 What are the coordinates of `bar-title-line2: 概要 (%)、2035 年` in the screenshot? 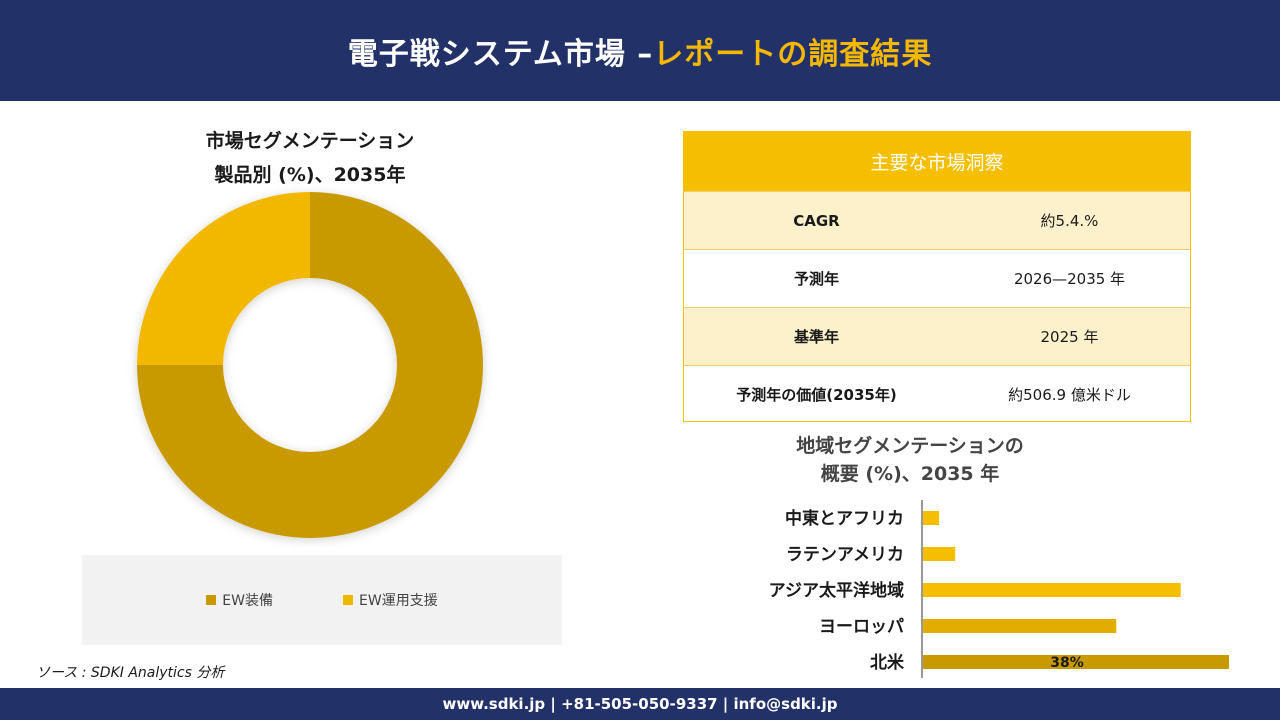 It's located at (910, 474).